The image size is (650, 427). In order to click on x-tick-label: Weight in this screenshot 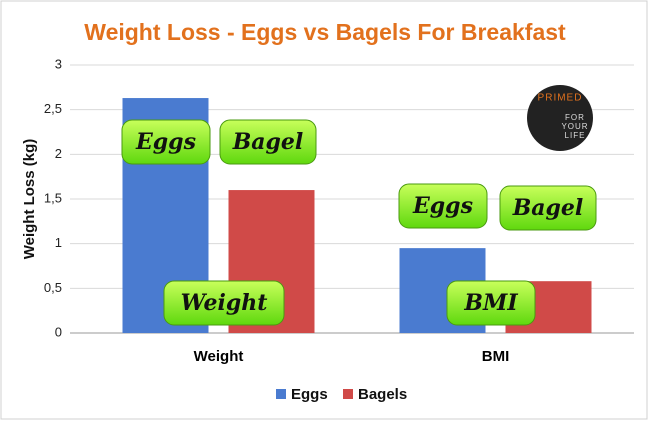, I will do `click(219, 356)`.